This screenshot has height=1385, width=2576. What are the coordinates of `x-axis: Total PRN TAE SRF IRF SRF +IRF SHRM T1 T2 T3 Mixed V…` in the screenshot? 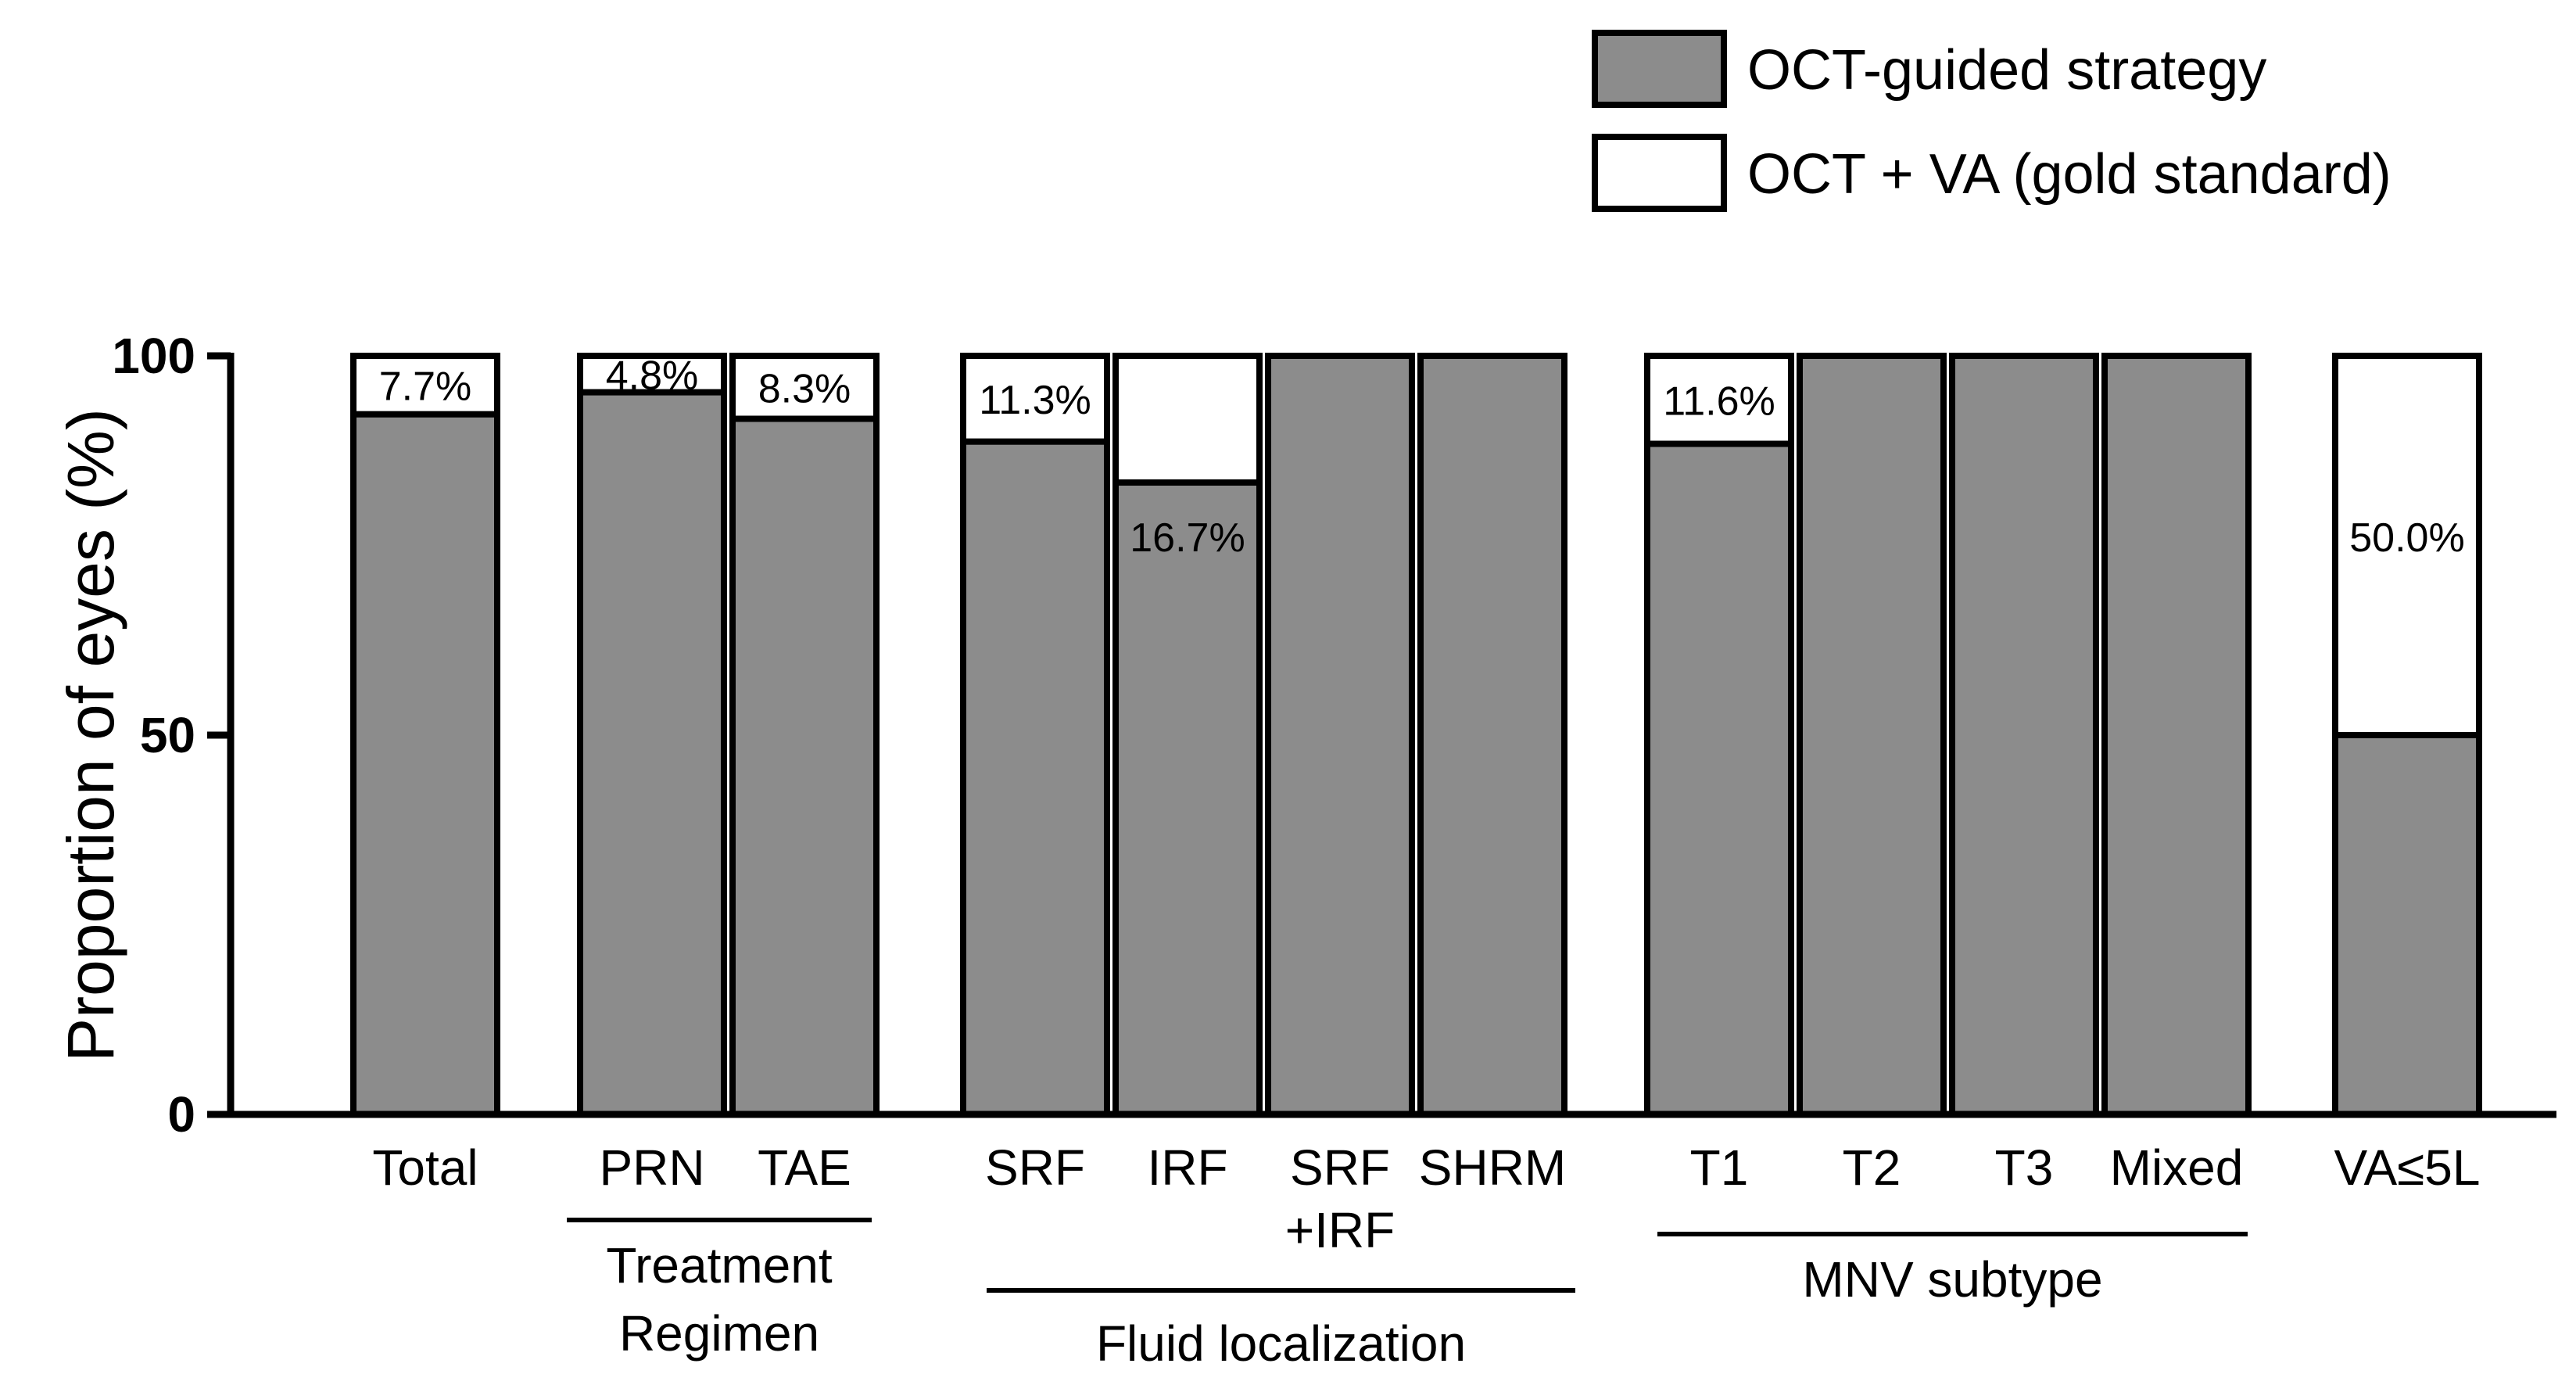 It's located at (1392, 1184).